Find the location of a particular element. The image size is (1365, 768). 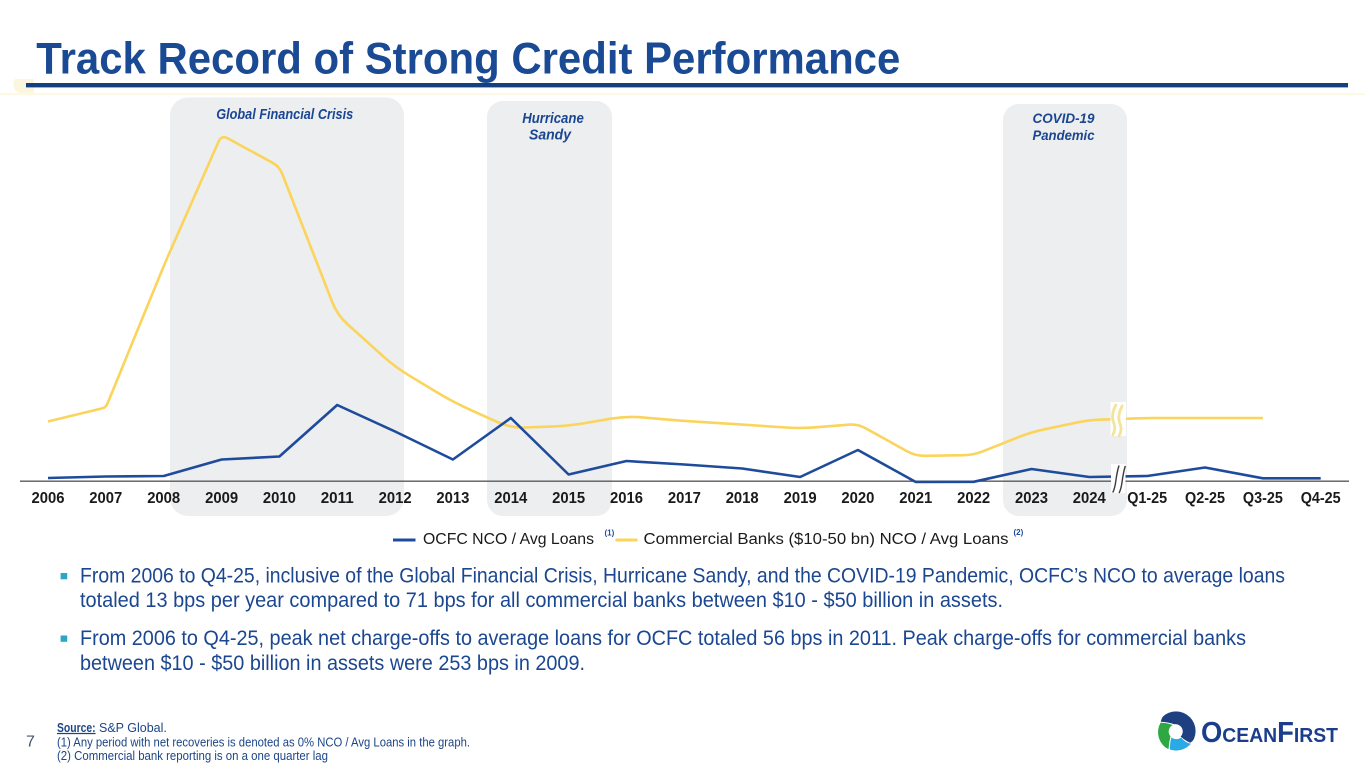

svg-text: Hurricane is located at coordinates (553, 118).